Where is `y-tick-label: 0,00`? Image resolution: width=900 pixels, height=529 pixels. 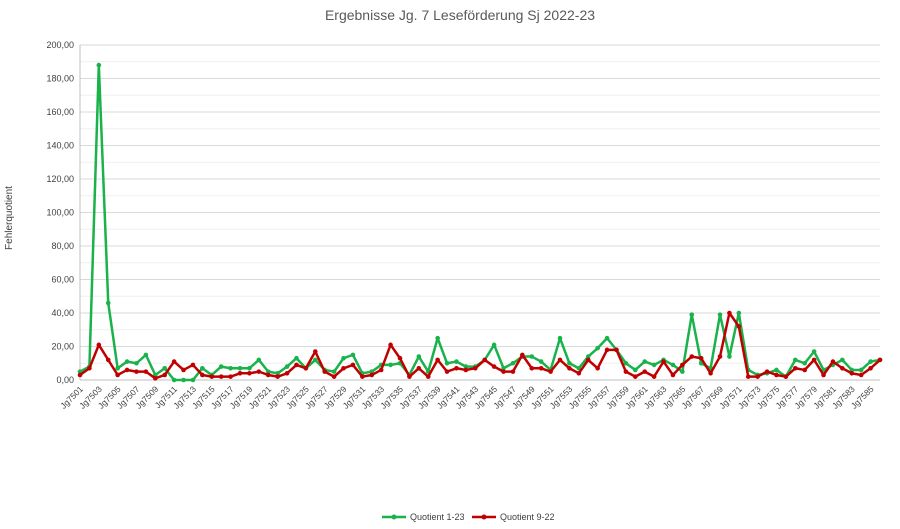
y-tick-label: 0,00 is located at coordinates (65, 380).